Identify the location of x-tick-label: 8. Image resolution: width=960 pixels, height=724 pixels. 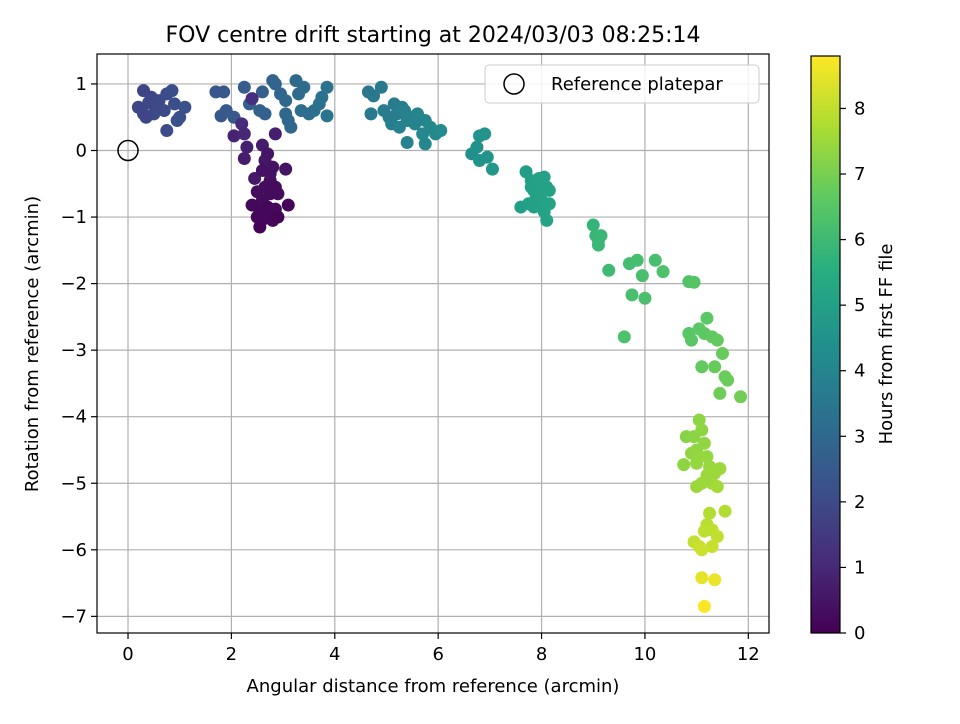
(541, 654).